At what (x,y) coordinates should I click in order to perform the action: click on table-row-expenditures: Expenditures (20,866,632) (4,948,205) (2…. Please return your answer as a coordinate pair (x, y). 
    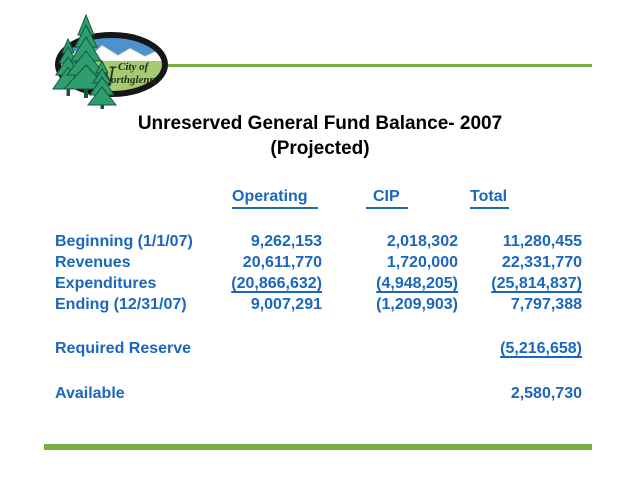
    Looking at the image, I should click on (318, 283).